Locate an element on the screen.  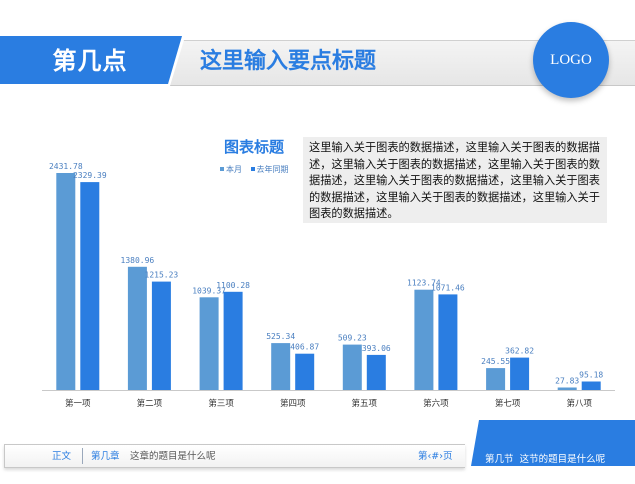
footer-section-title: 这节的题目是什么呢 is located at coordinates (562, 459).